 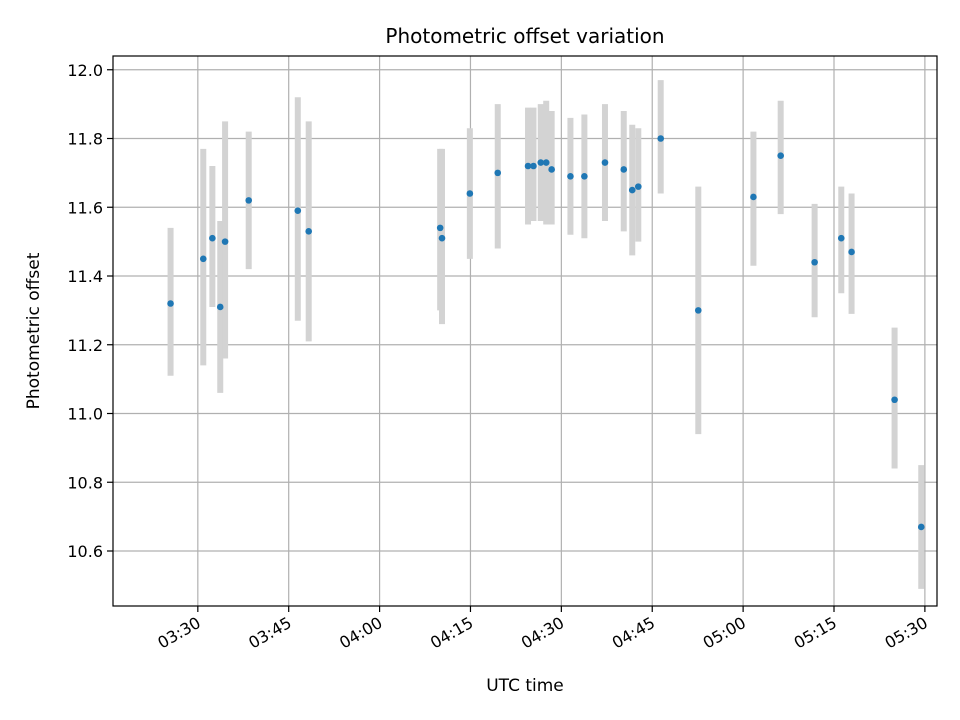 I want to click on y-axis-ticks: 10.6 10.8 11.0 11.2 11.4 11.6 11.8 12.0, so click(x=90, y=311).